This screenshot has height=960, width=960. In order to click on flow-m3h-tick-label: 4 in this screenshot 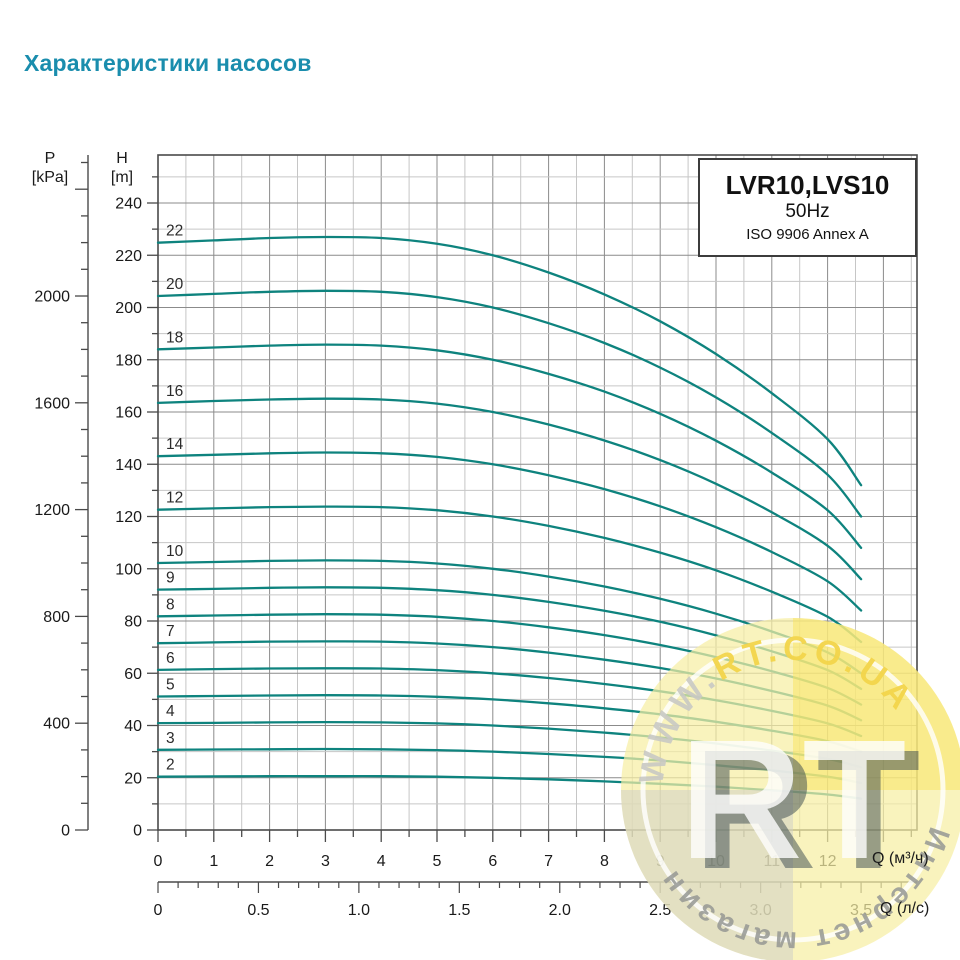, I will do `click(381, 861)`.